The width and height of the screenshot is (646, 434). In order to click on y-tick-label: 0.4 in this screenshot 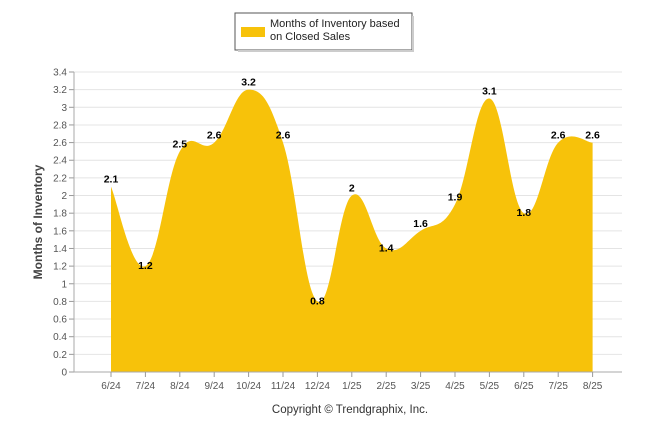, I will do `click(60, 337)`.